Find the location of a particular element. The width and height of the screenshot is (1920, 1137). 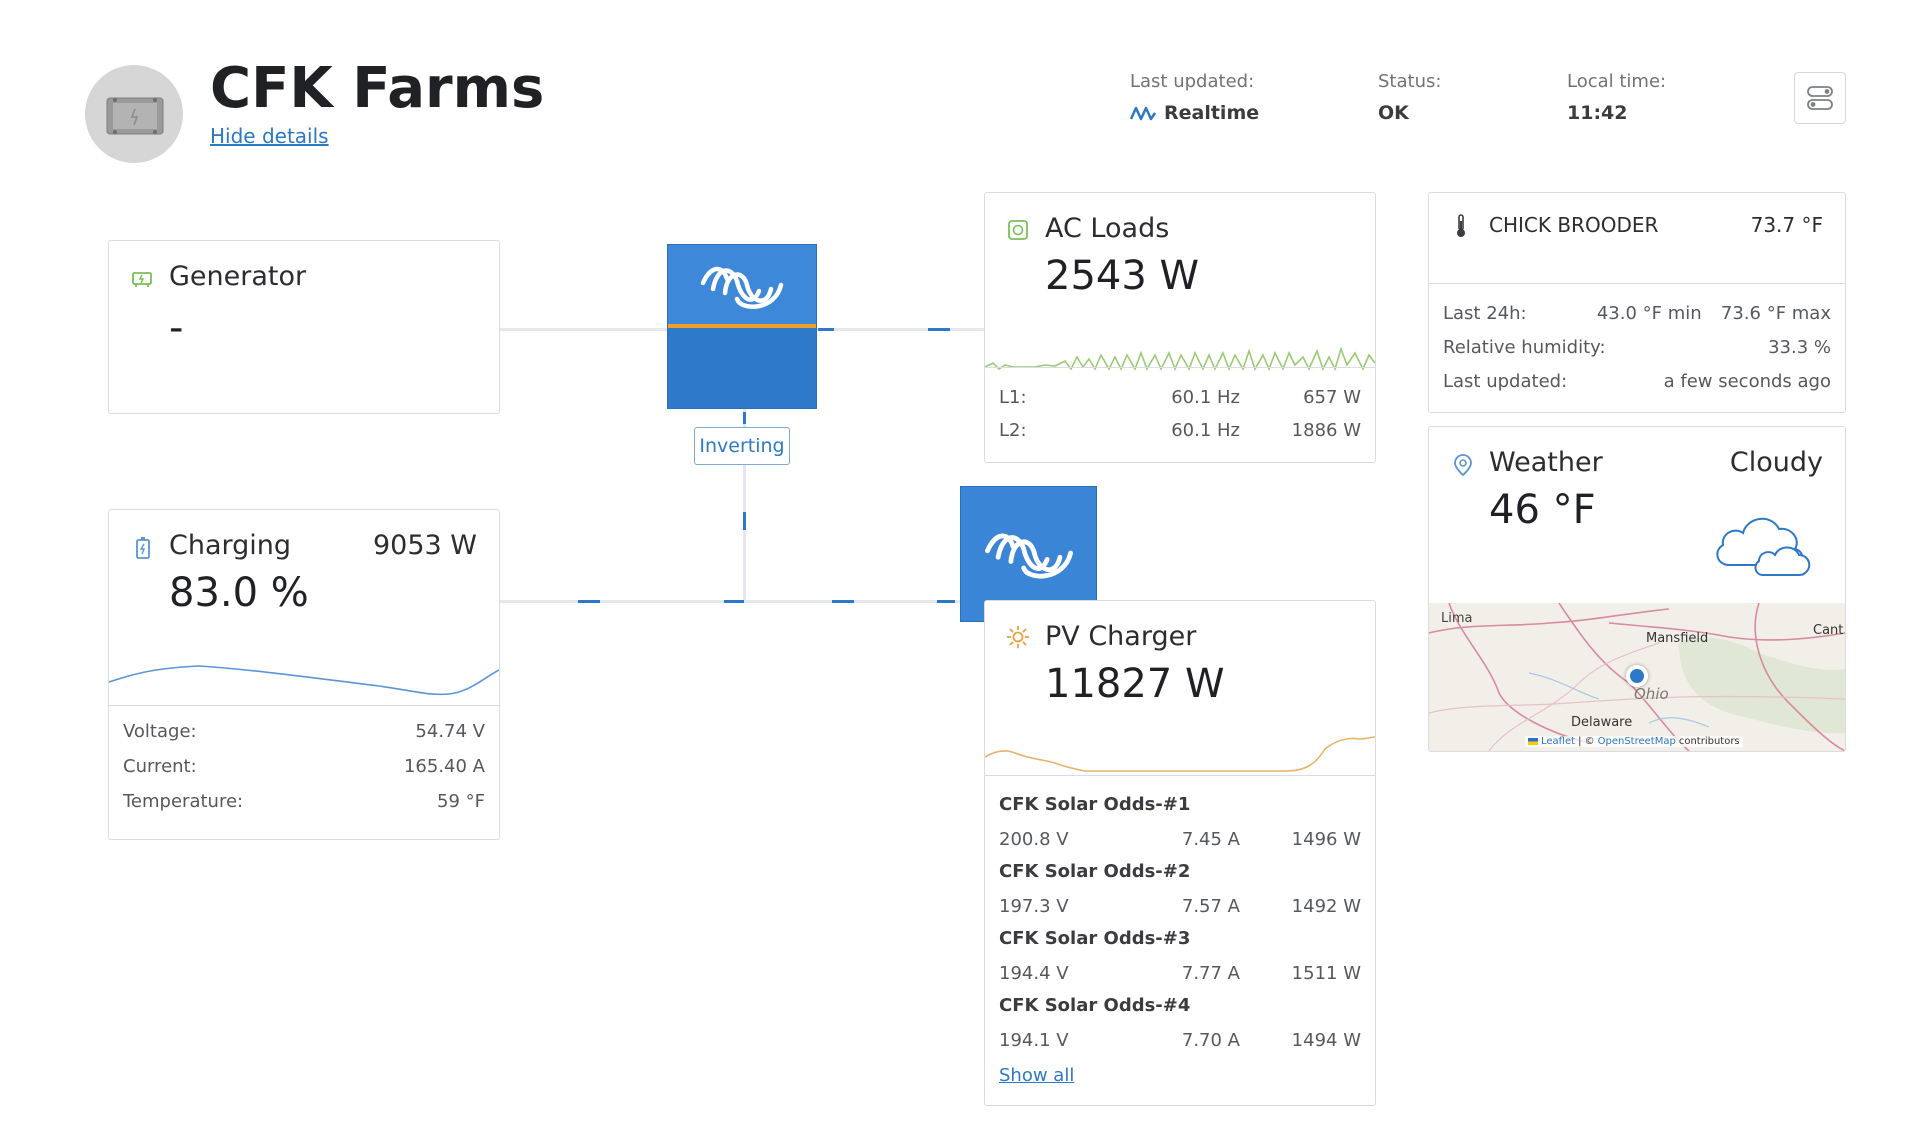

ac-loads-value: 2543 W is located at coordinates (1122, 276).